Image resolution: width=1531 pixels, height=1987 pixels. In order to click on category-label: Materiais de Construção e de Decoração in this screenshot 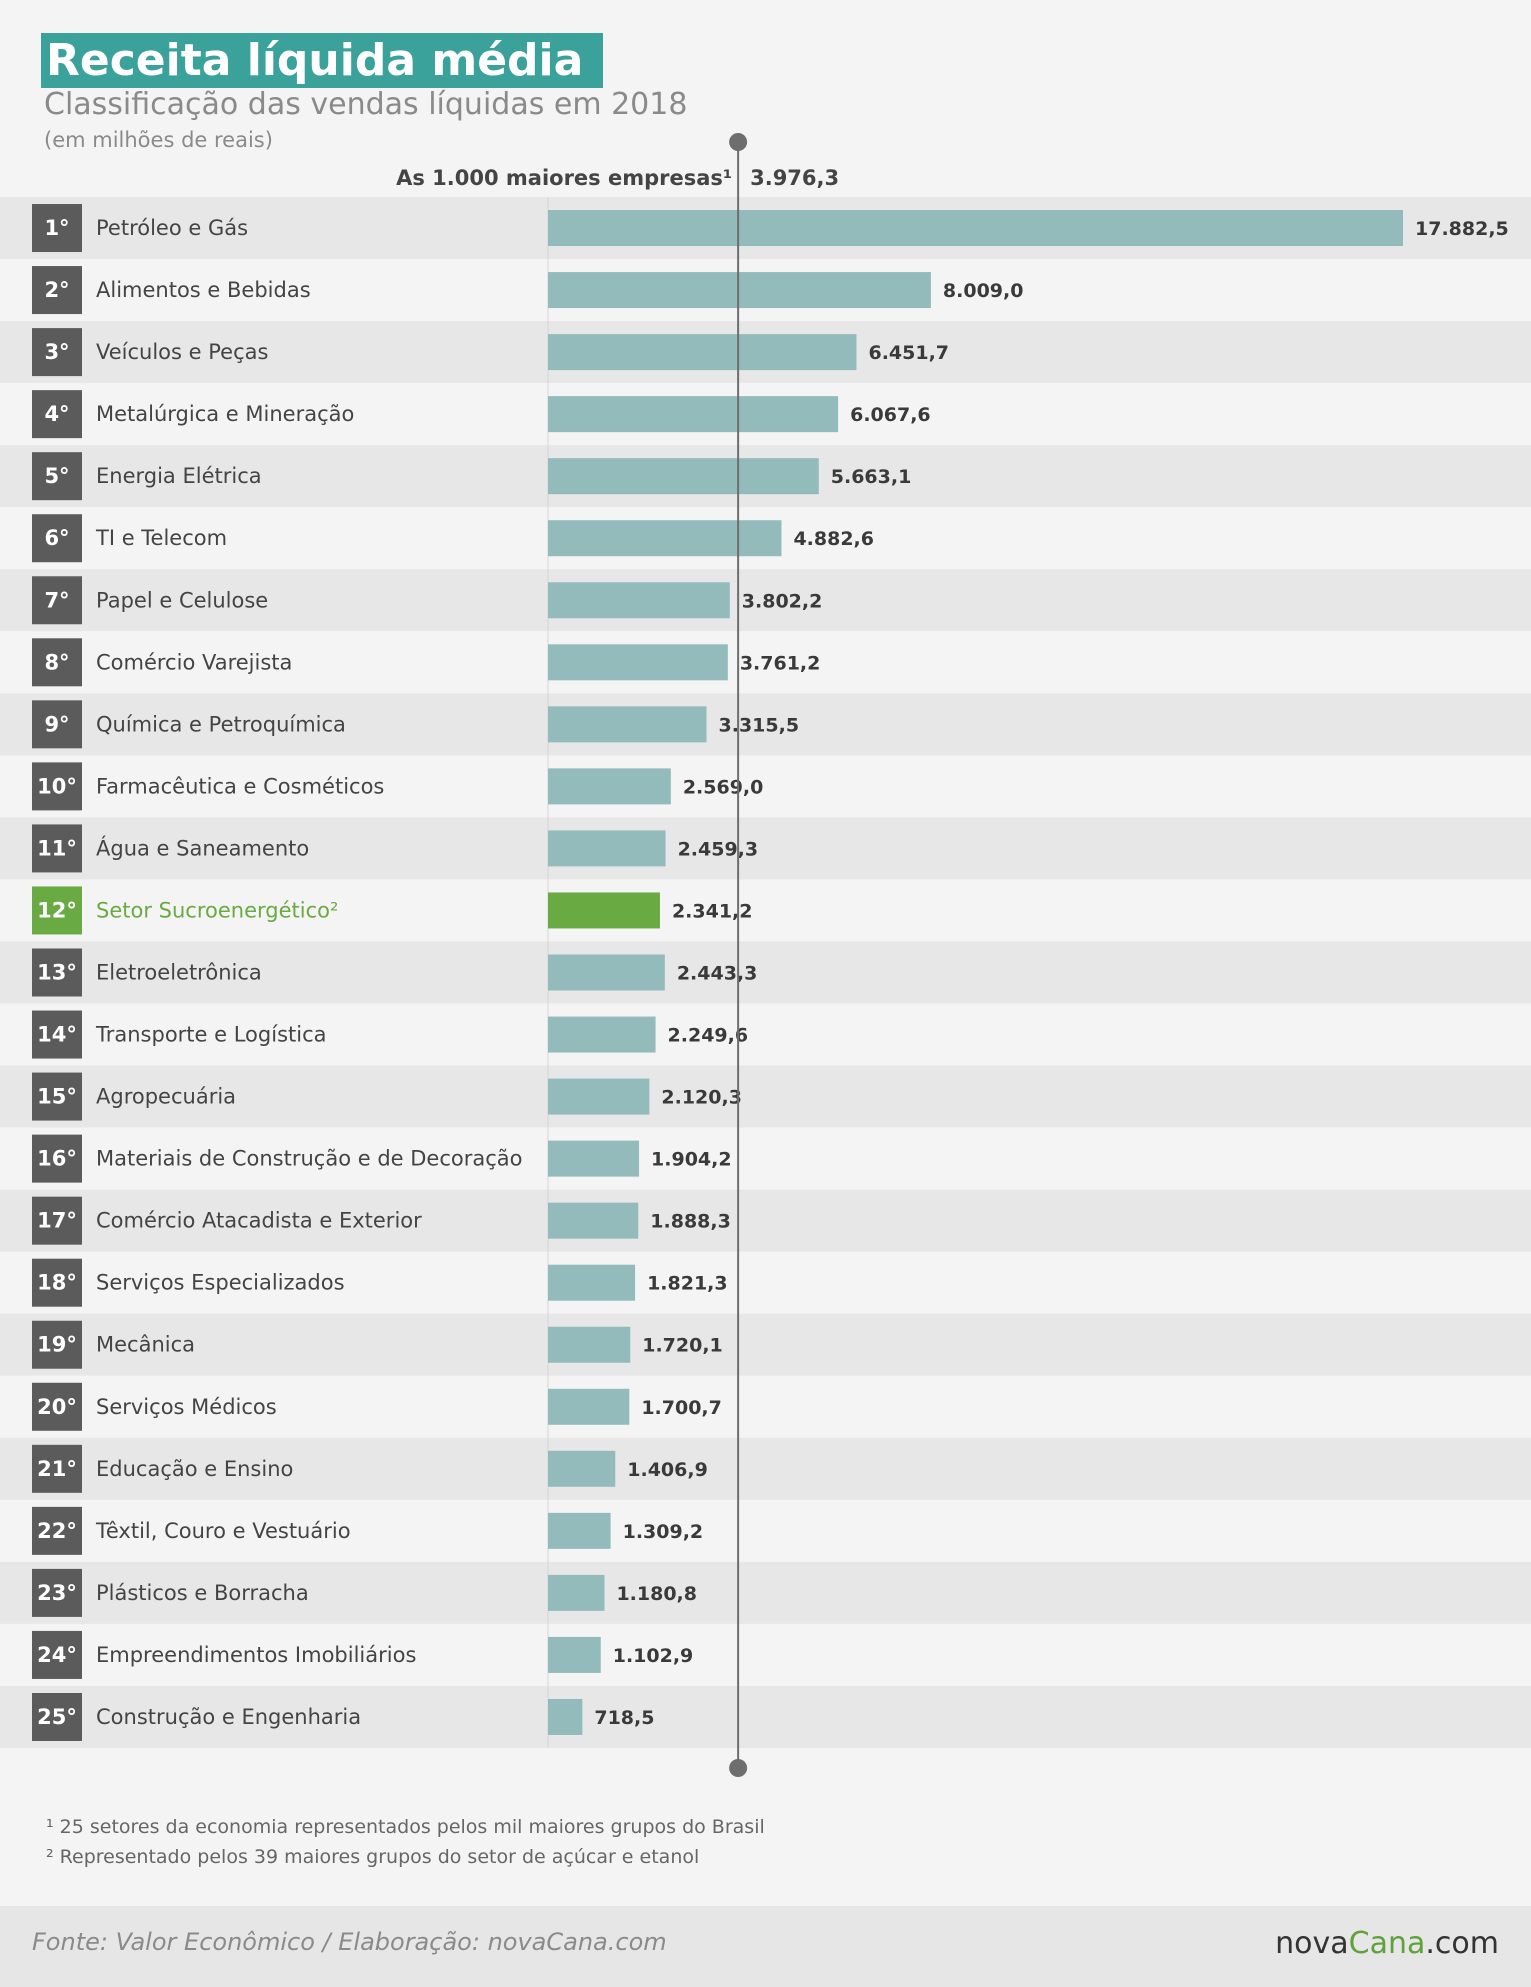, I will do `click(309, 1159)`.